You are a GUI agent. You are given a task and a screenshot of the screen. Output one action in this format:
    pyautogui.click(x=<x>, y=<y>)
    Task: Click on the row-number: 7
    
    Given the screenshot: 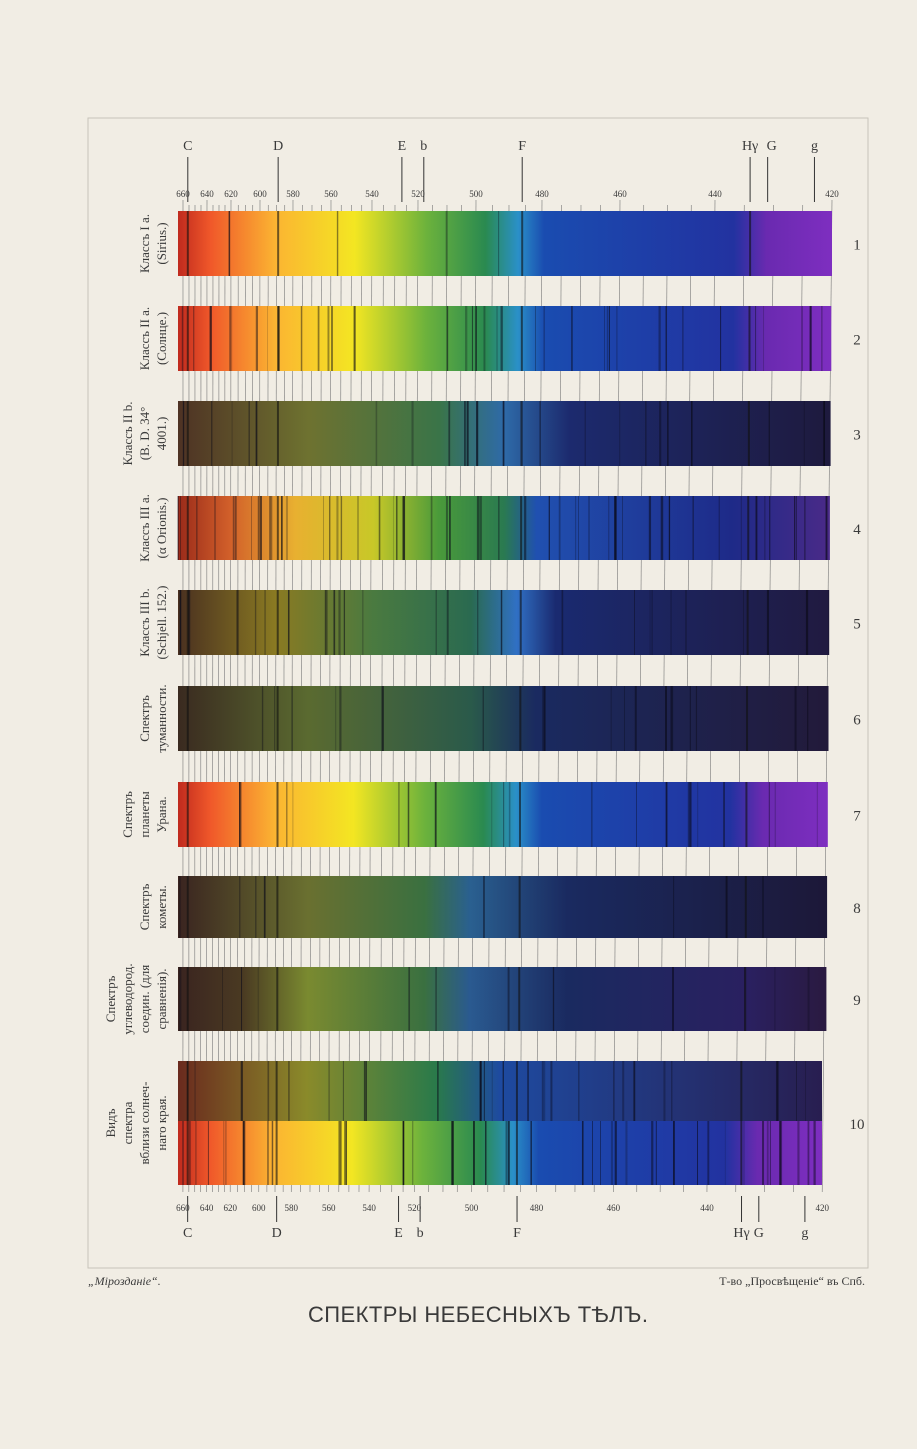 What is the action you would take?
    pyautogui.click(x=857, y=817)
    